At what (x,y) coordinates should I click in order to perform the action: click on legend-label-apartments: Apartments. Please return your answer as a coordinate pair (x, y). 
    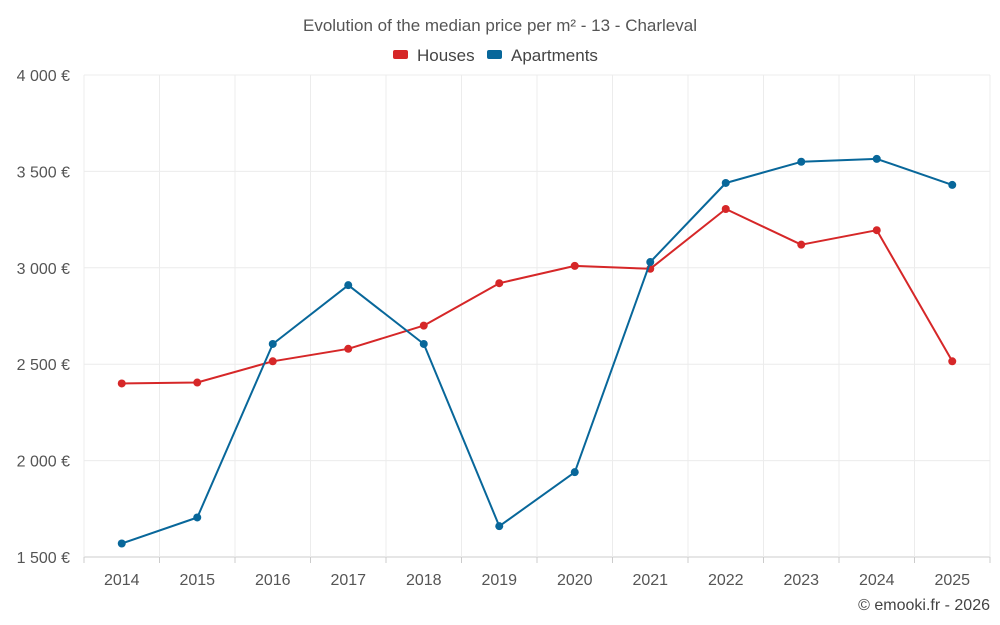
    Looking at the image, I should click on (554, 55).